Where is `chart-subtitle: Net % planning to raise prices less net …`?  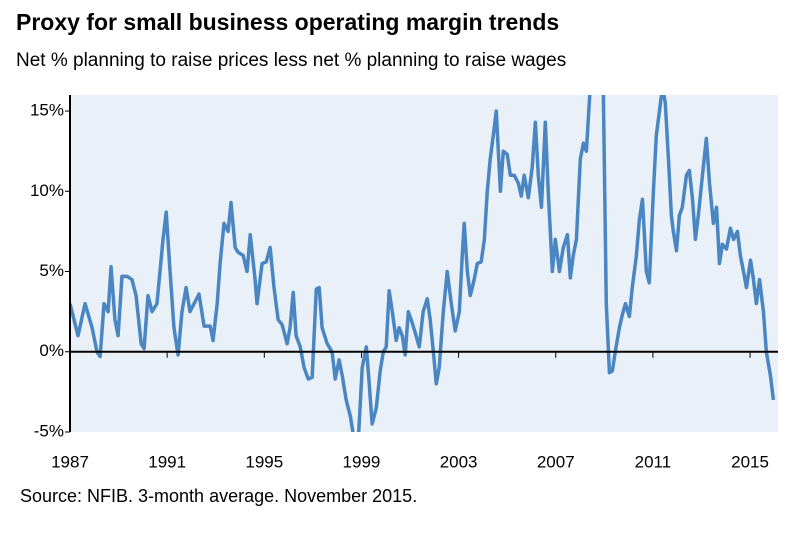 chart-subtitle: Net % planning to raise prices less net … is located at coordinates (291, 60).